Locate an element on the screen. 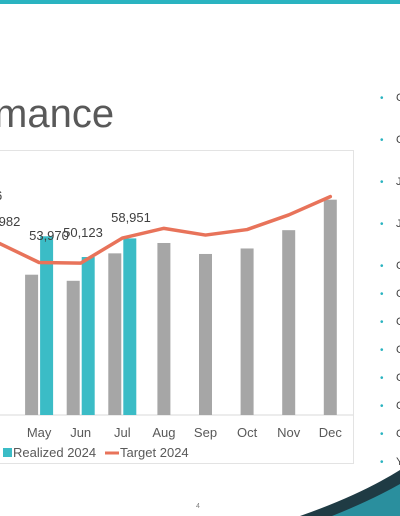  legend-label-realized: Realized 2024 is located at coordinates (54, 452).